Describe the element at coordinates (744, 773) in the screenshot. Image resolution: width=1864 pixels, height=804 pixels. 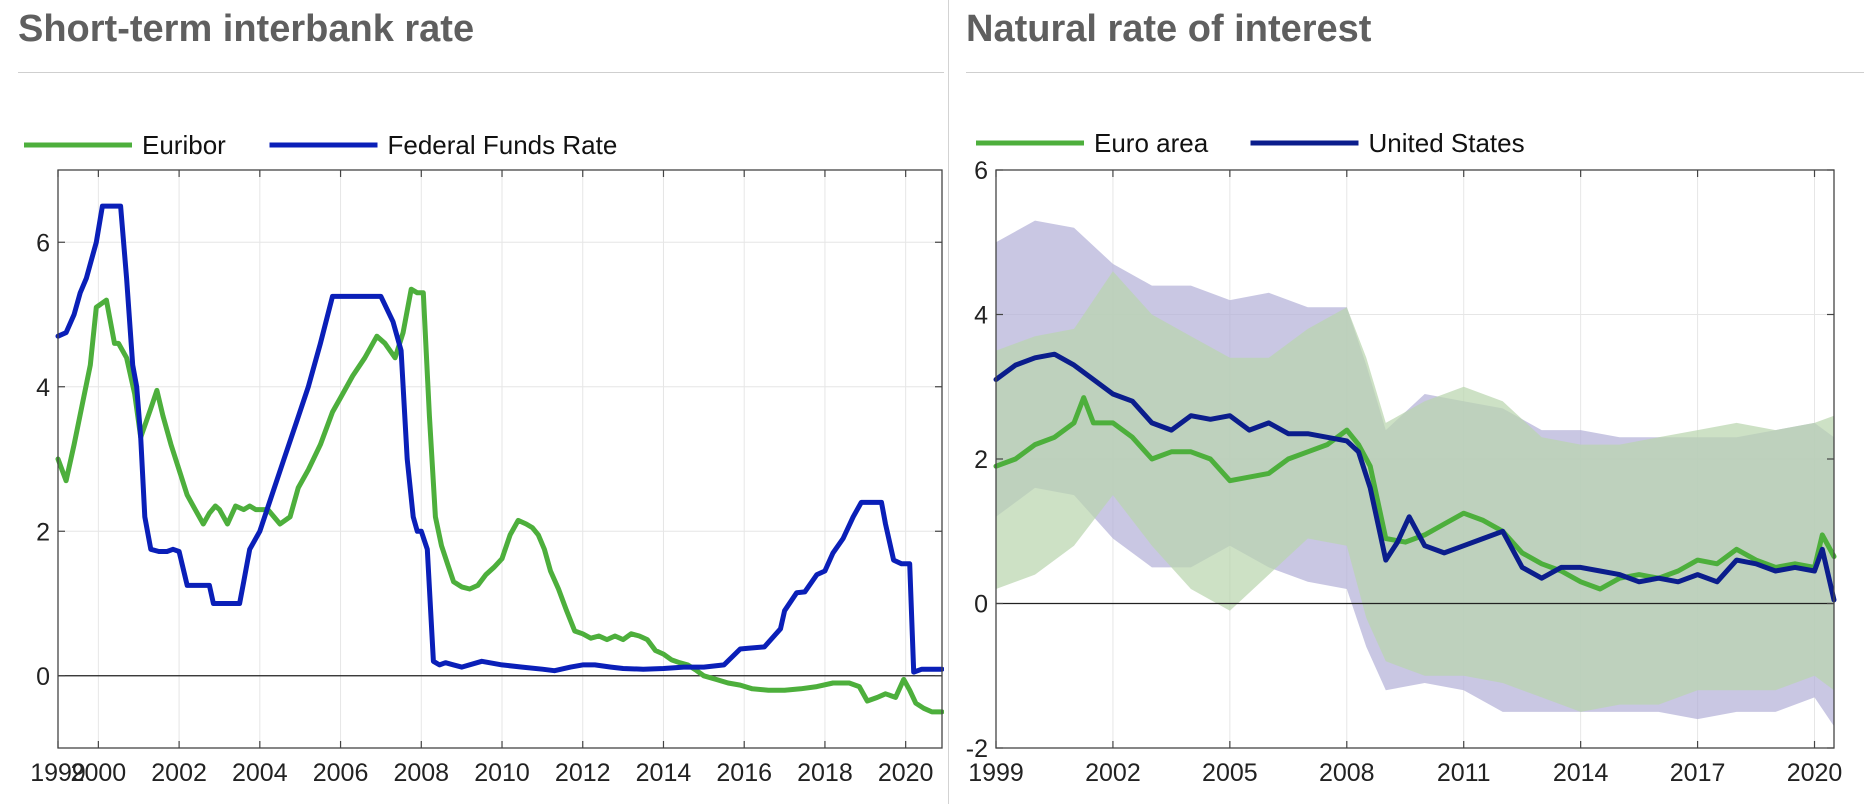
I see `x-tick-label: 2016` at that location.